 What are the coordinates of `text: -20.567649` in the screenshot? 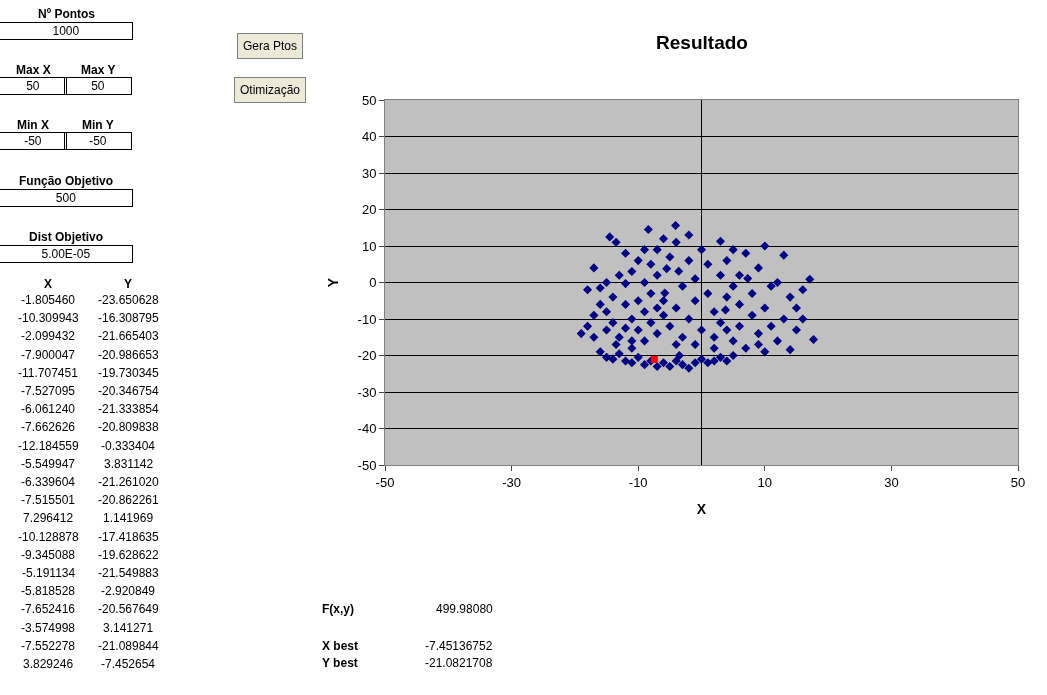 It's located at (129, 609).